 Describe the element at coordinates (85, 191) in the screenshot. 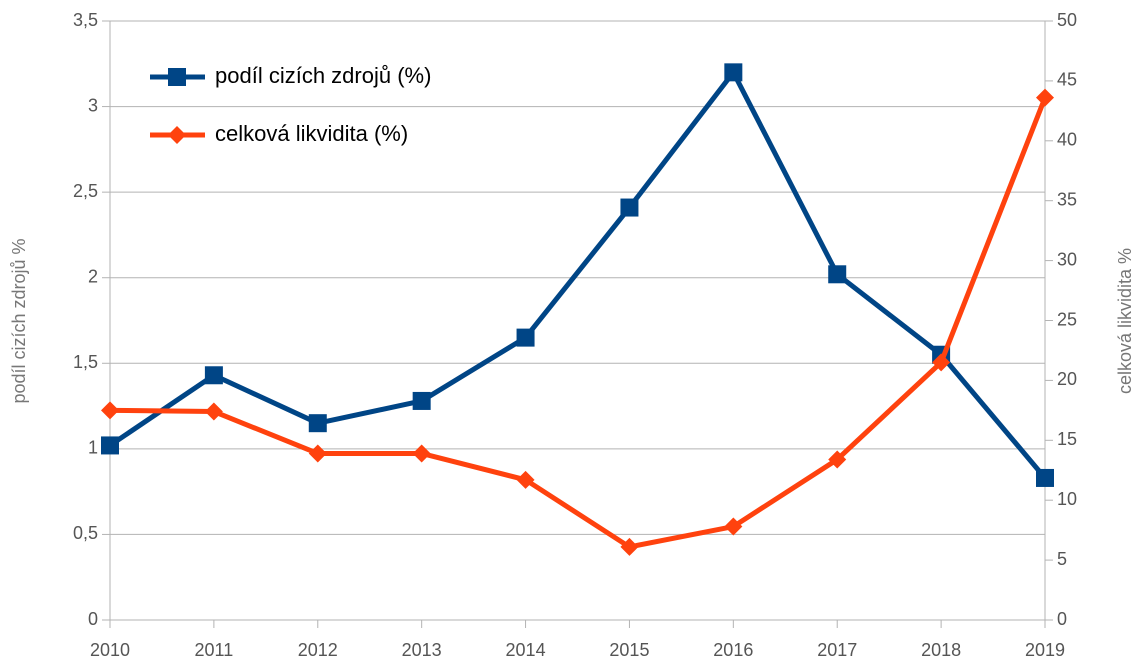

I see `y-tick-label: 2,5` at that location.